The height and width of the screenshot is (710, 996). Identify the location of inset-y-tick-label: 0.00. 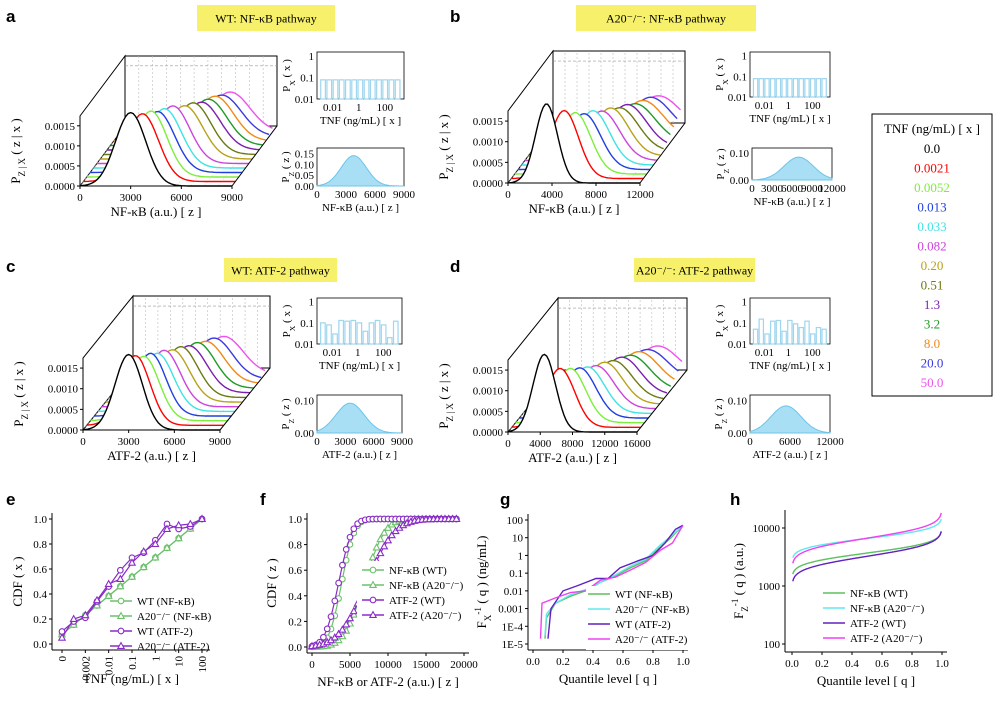
(305, 187).